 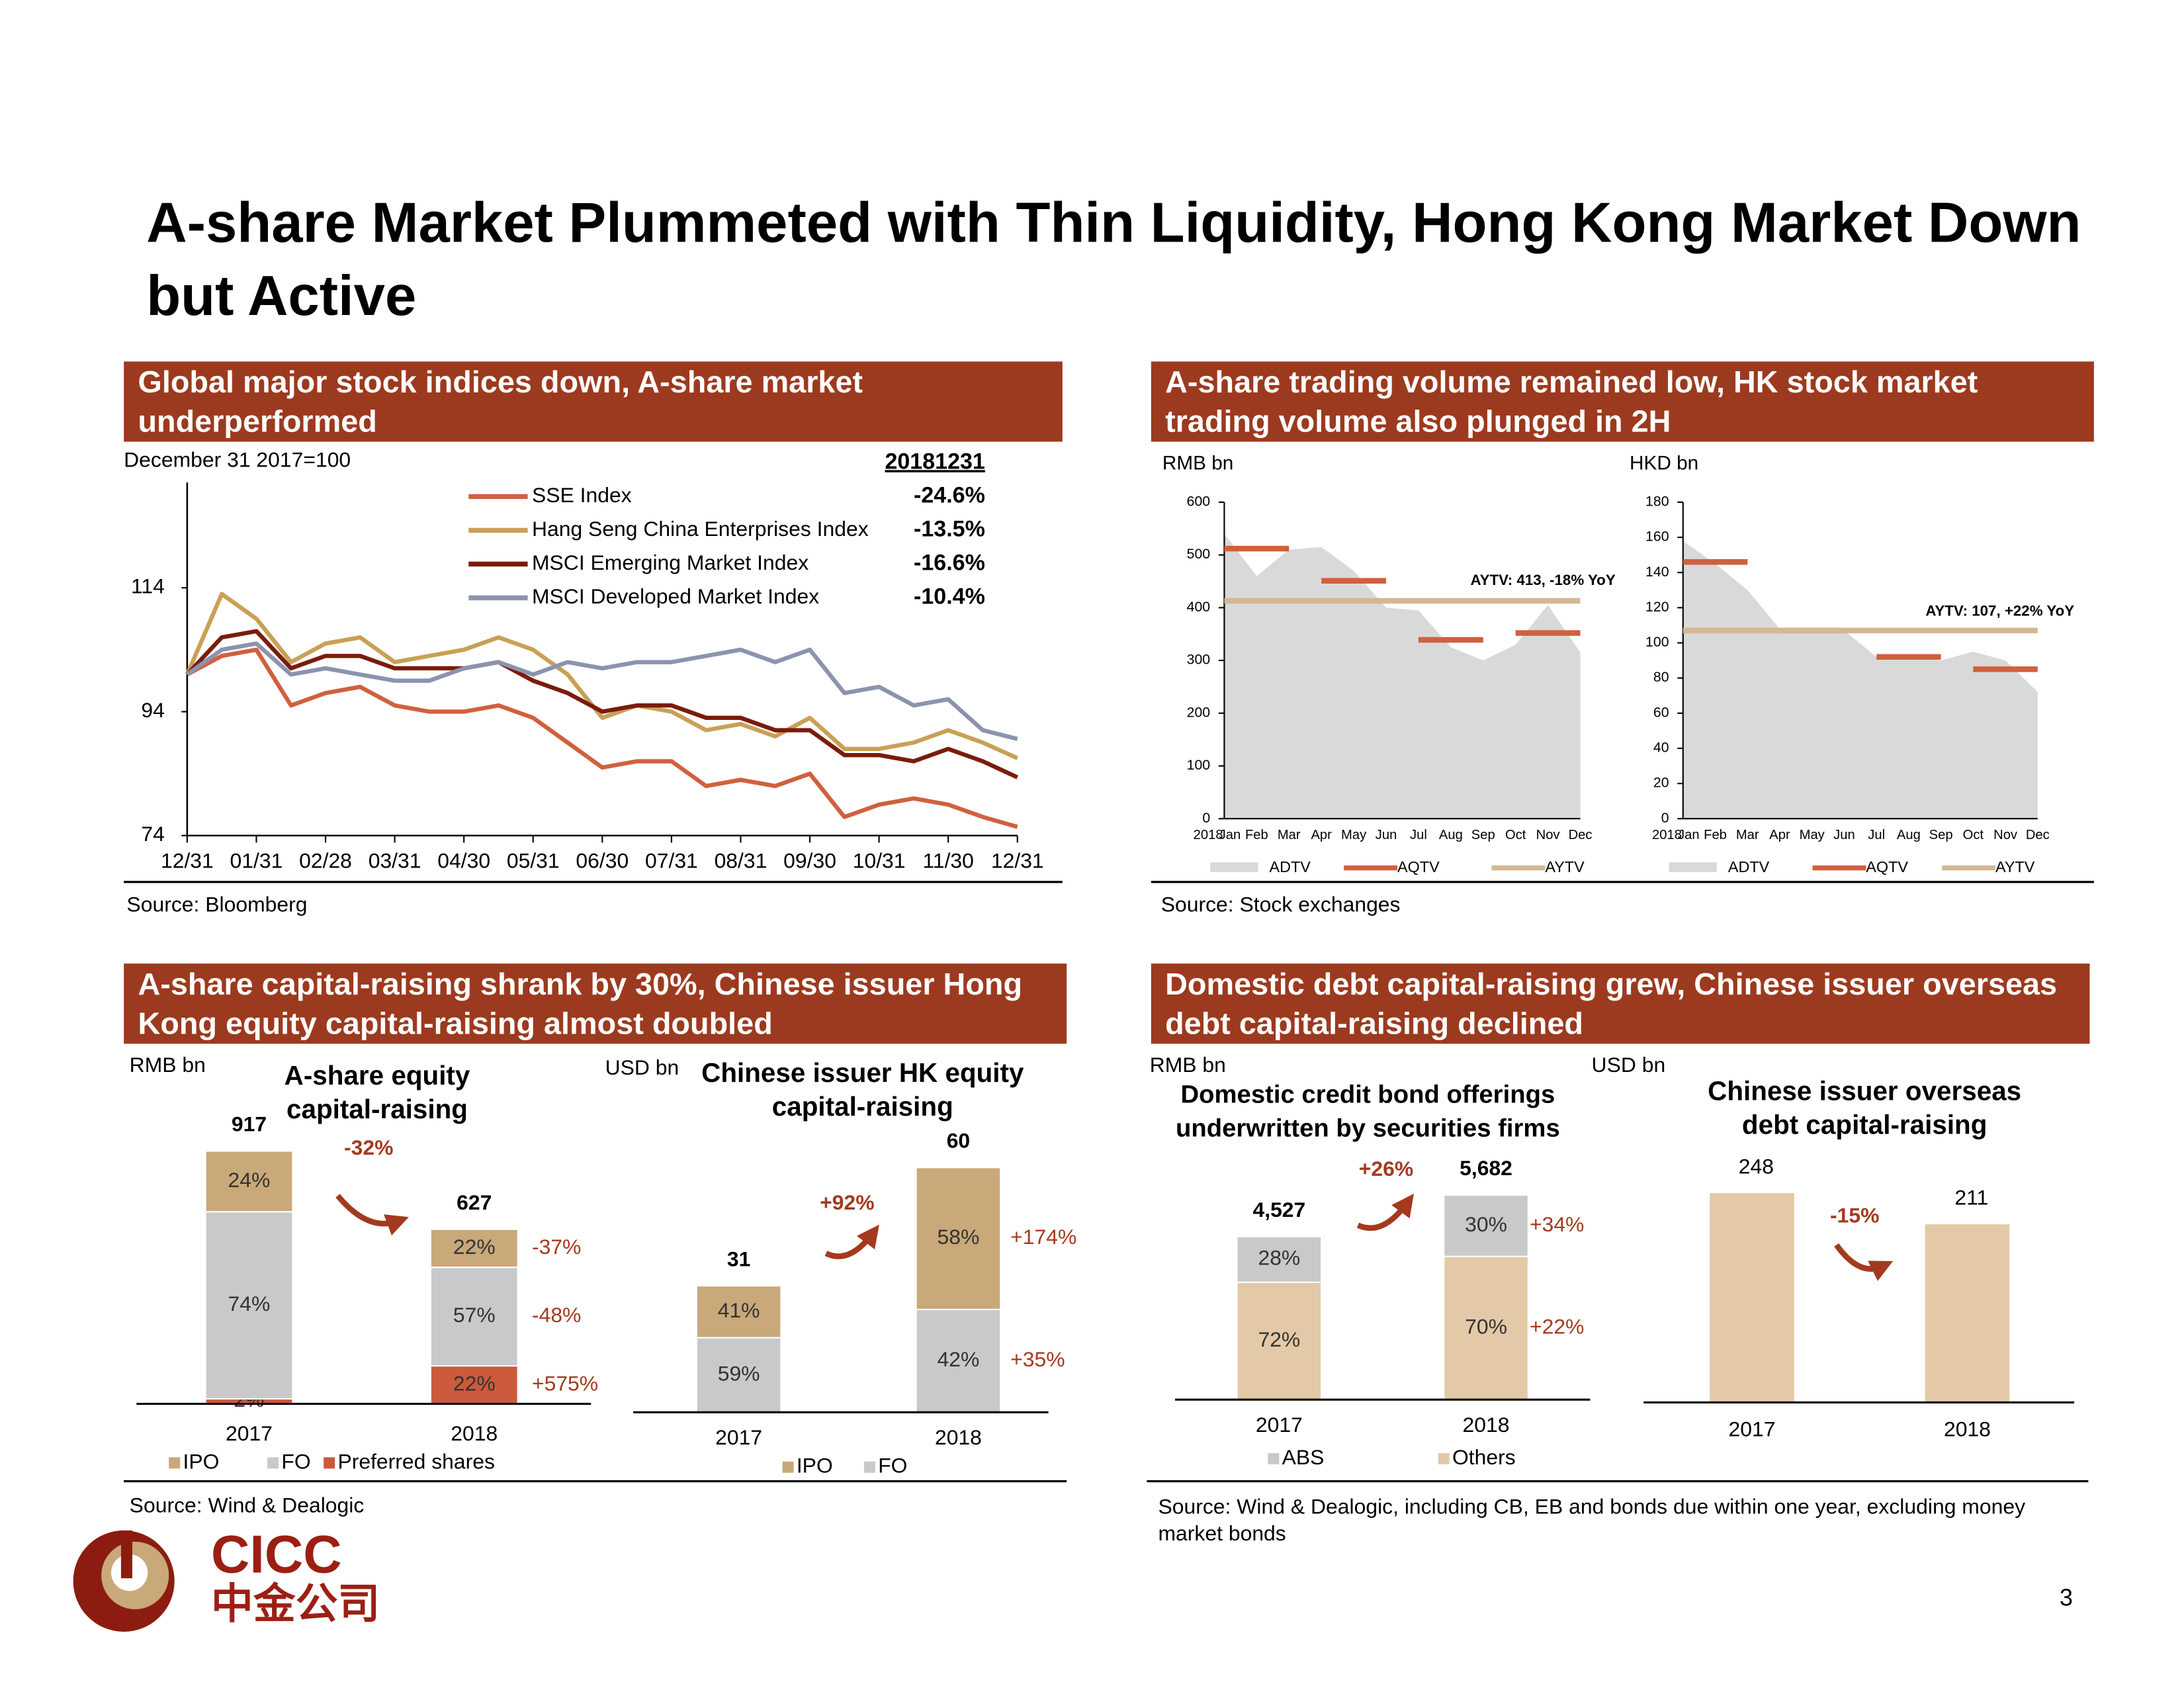 I want to click on x-tick-label: 11/30, so click(x=948, y=861).